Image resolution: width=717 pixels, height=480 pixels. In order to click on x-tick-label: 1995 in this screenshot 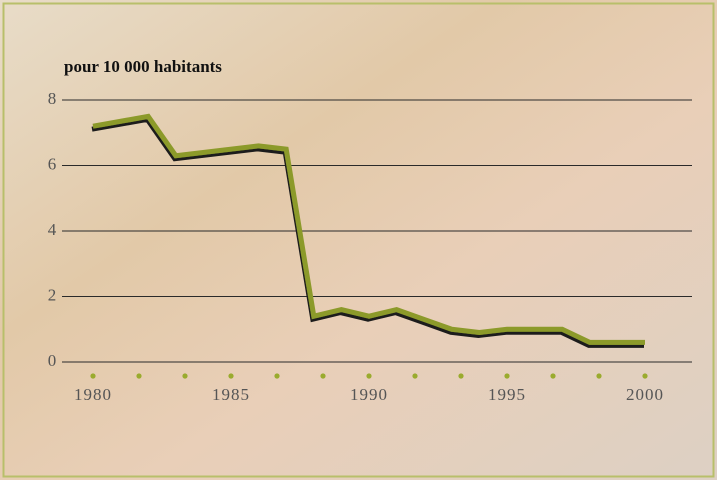, I will do `click(507, 394)`.